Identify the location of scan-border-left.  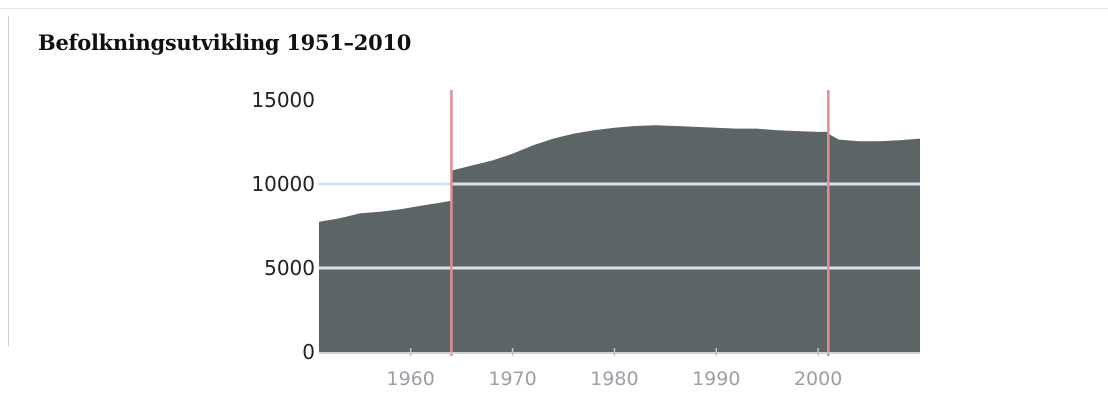
(8, 181).